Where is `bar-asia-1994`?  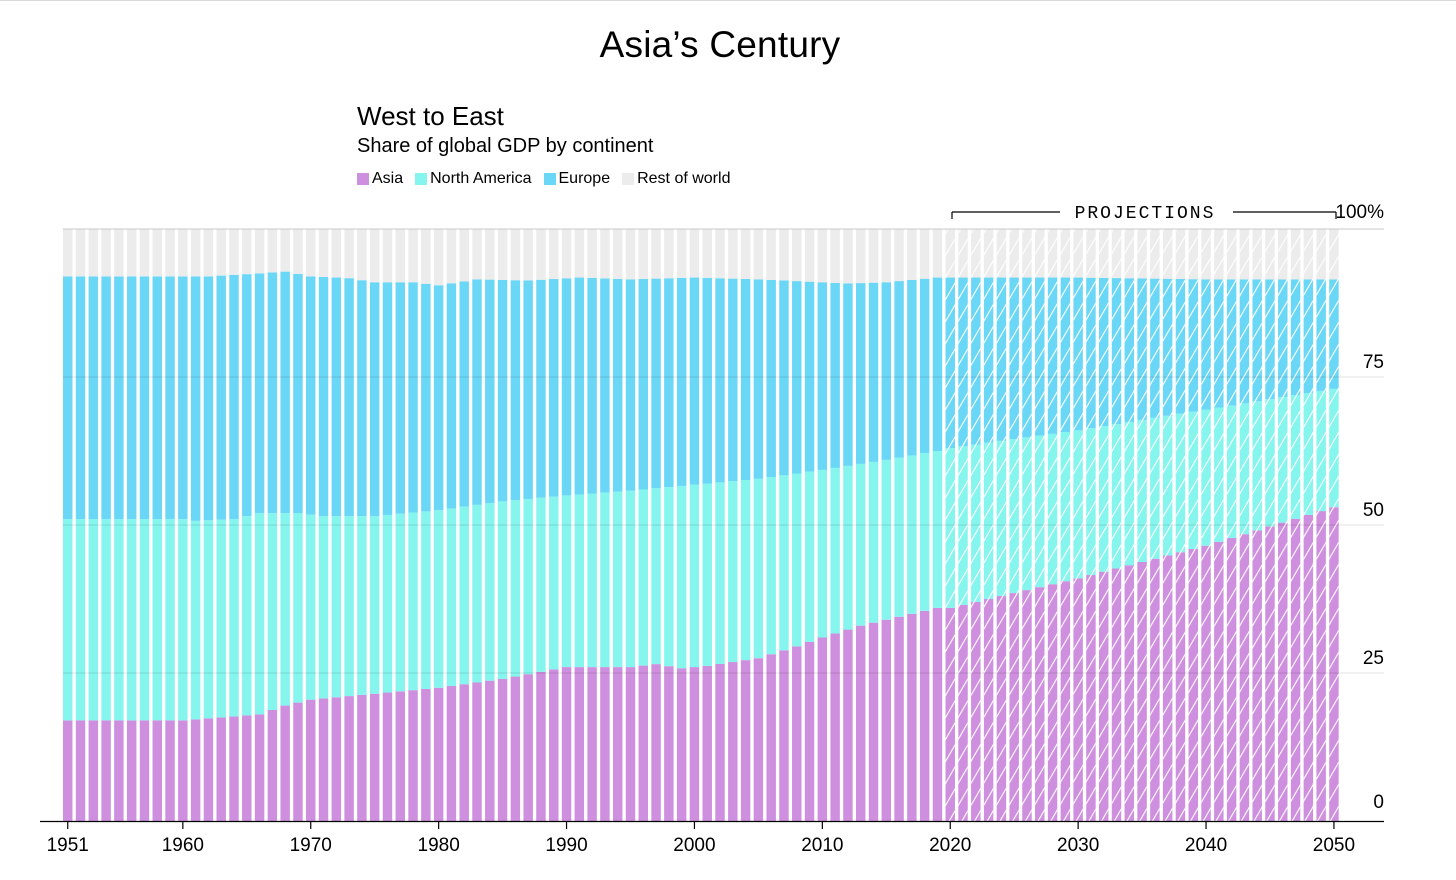
bar-asia-1994 is located at coordinates (617, 744).